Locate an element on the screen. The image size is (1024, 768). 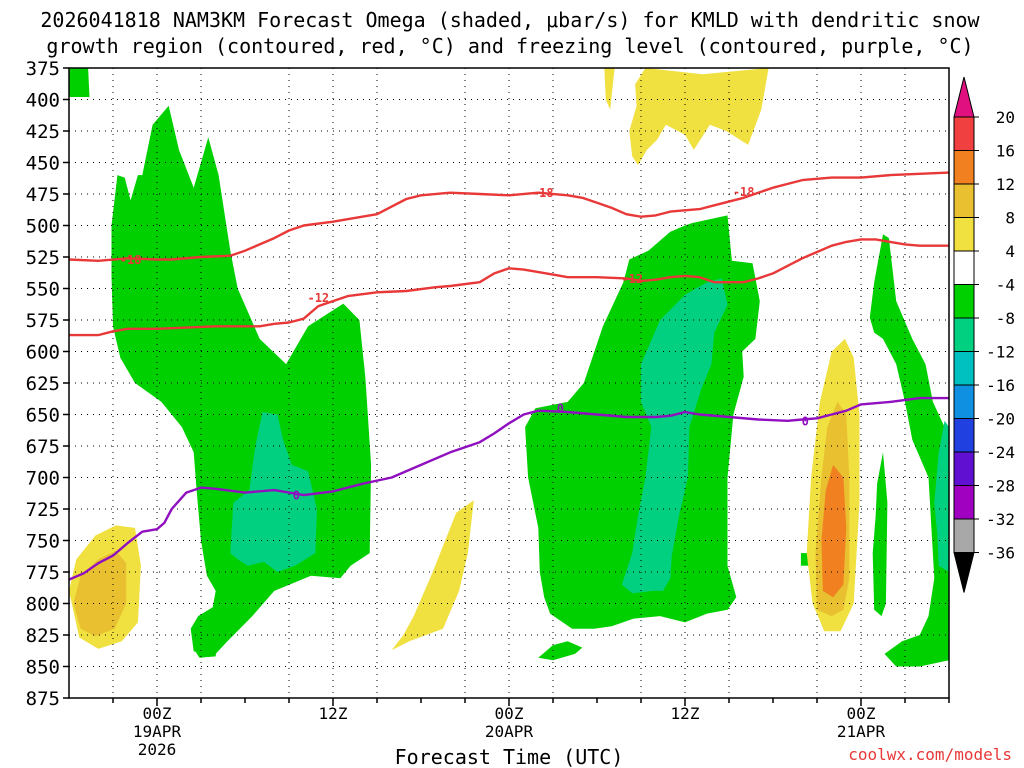
y-tick-label: 375 is located at coordinates (43, 69).